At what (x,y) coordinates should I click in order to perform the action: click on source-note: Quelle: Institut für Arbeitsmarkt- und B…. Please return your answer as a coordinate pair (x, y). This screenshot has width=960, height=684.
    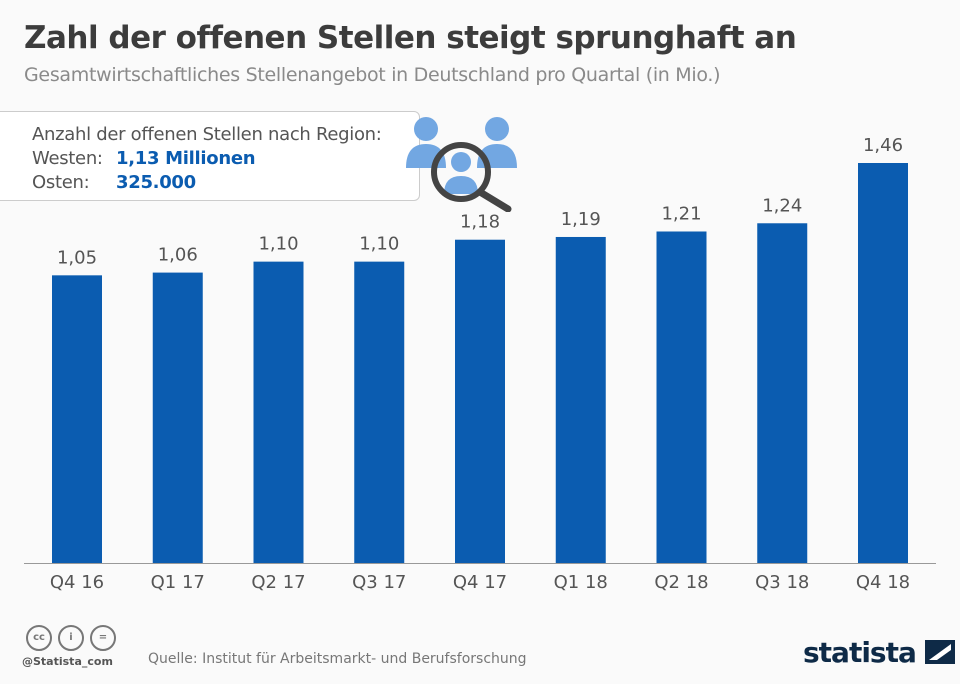
    Looking at the image, I should click on (337, 659).